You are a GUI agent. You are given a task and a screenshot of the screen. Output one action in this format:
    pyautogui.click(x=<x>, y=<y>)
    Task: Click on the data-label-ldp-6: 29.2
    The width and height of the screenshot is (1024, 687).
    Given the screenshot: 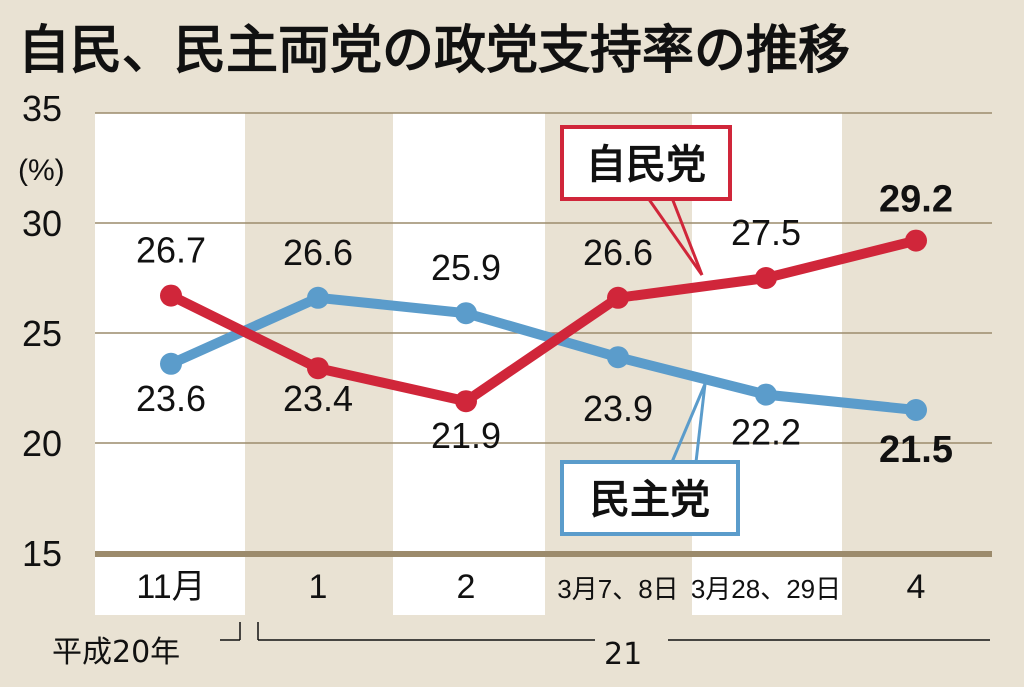 What is the action you would take?
    pyautogui.click(x=916, y=200)
    